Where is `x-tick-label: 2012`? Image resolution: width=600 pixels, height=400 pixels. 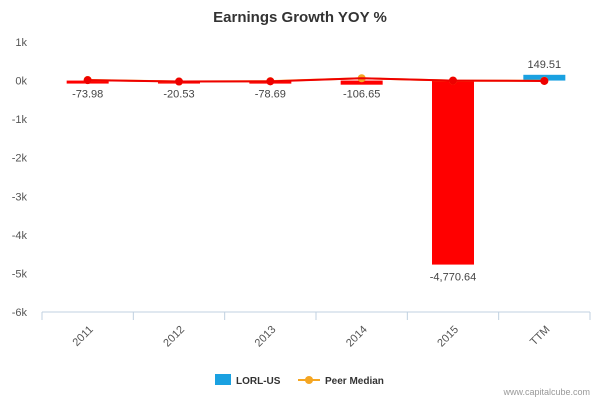
x-tick-label: 2012 is located at coordinates (174, 337).